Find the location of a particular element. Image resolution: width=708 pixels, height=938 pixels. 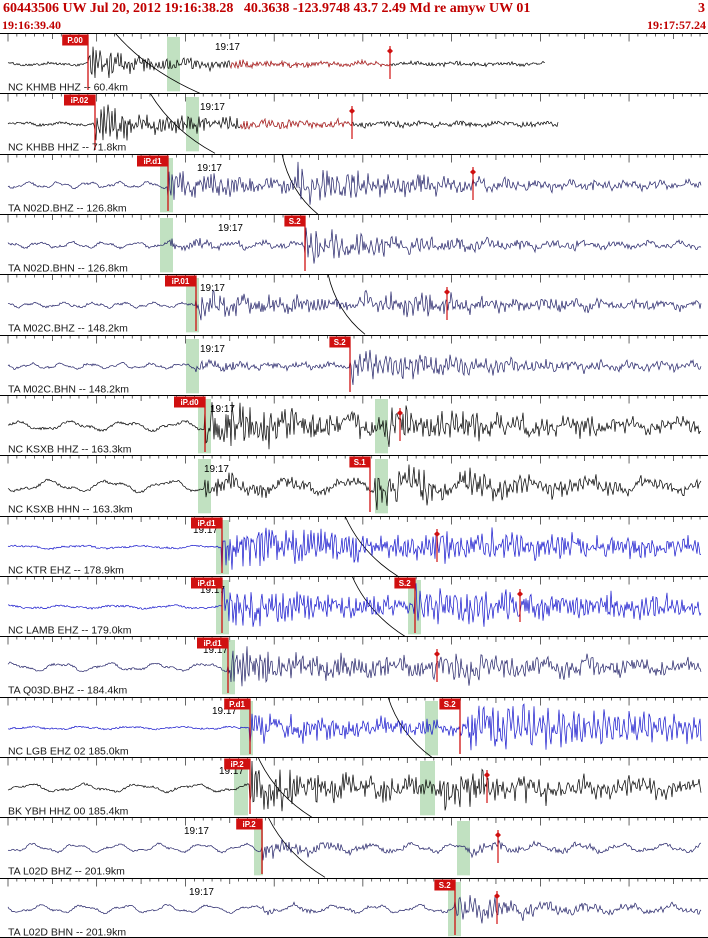

trace-panel: 19:17 iP.d0 NC KSXB HHZ -- 163.3km is located at coordinates (354, 425).